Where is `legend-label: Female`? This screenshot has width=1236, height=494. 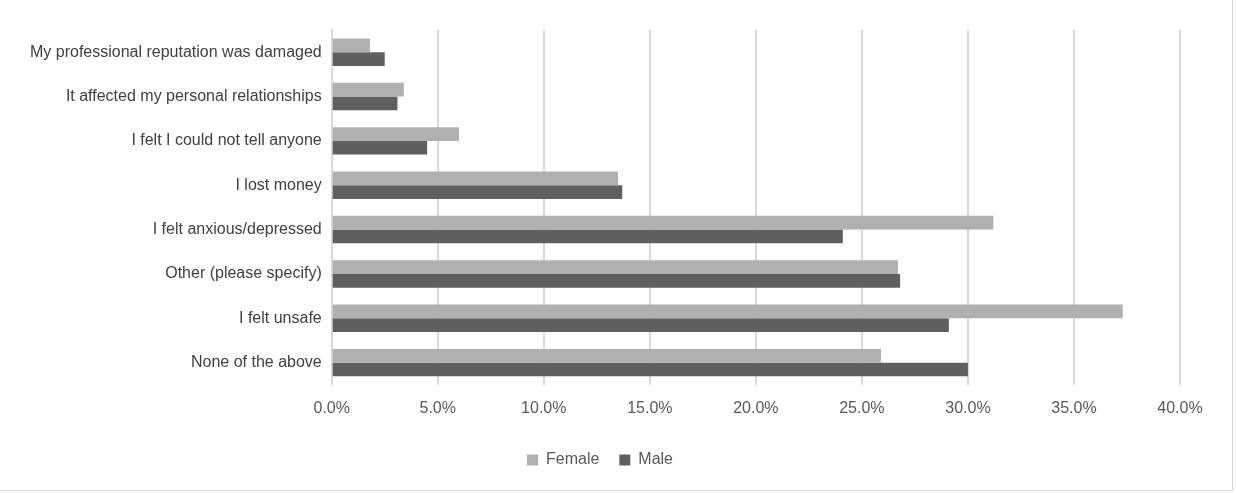 legend-label: Female is located at coordinates (572, 459).